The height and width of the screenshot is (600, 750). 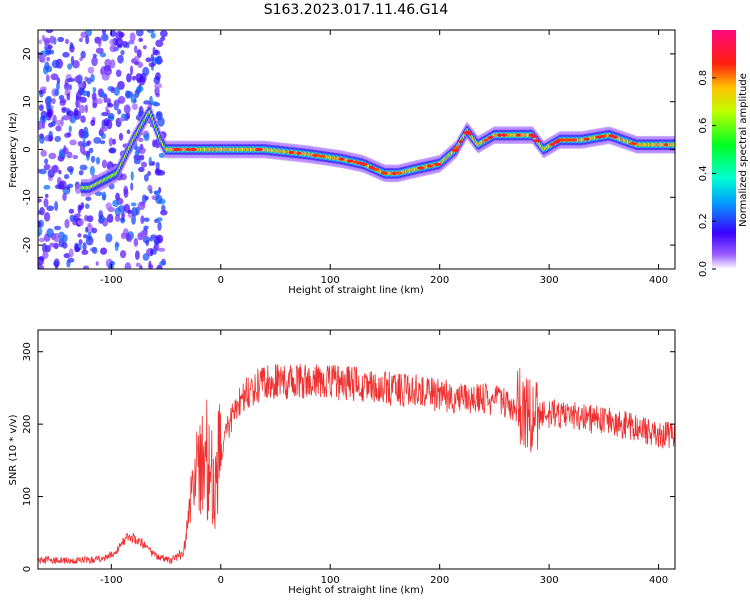 I want to click on colorbar-tick-label: 0.0, so click(x=703, y=269).